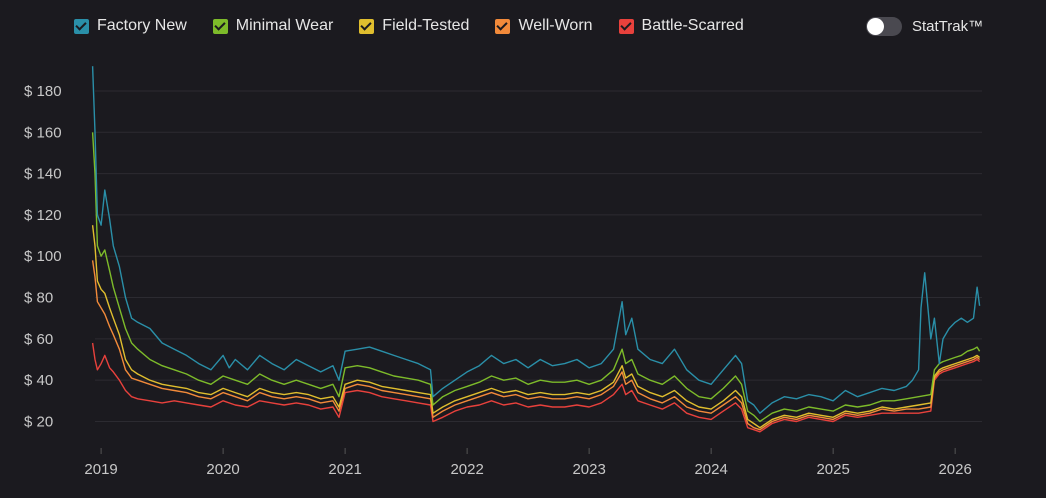  I want to click on y-tick-label: $ 60, so click(38, 339).